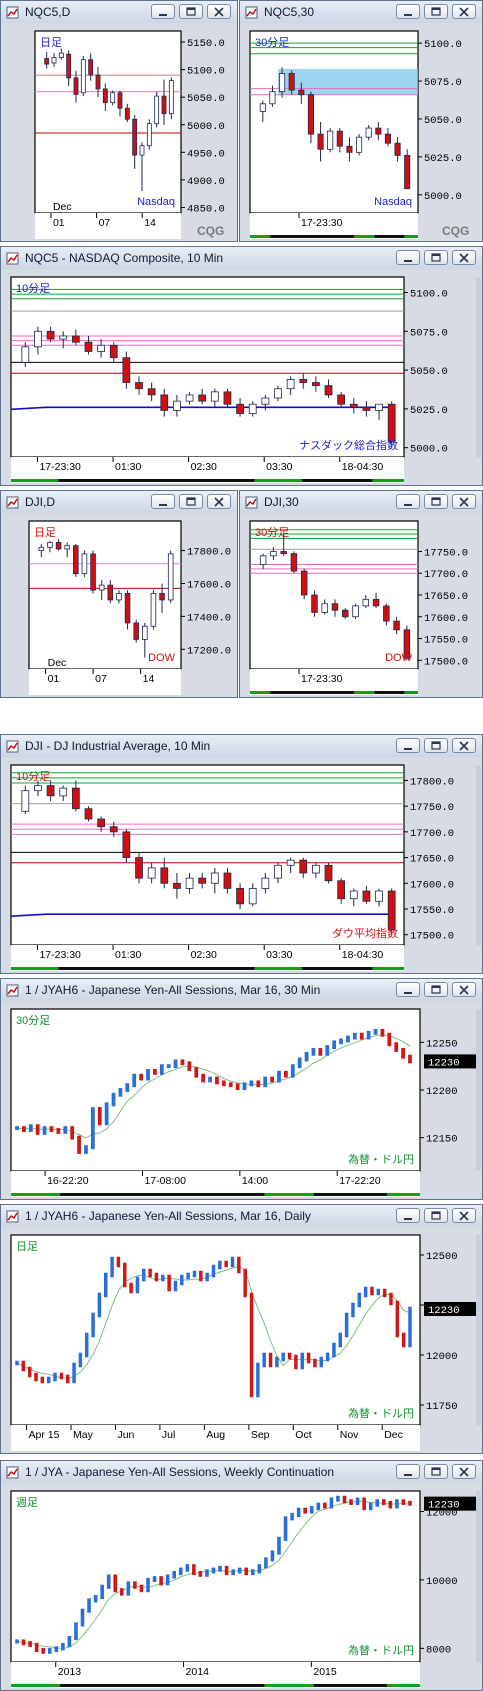 This screenshot has width=483, height=1691. What do you see at coordinates (429, 411) in the screenshot?
I see `y-tick-label: 5025.0` at bounding box center [429, 411].